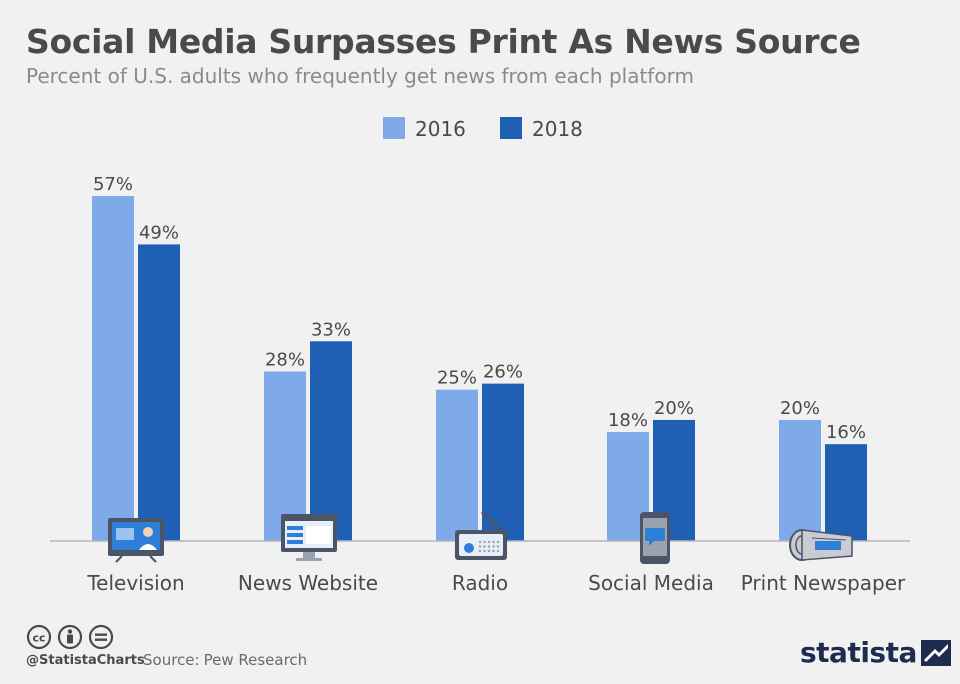  Describe the element at coordinates (309, 537) in the screenshot. I see `news-website-icon` at that location.